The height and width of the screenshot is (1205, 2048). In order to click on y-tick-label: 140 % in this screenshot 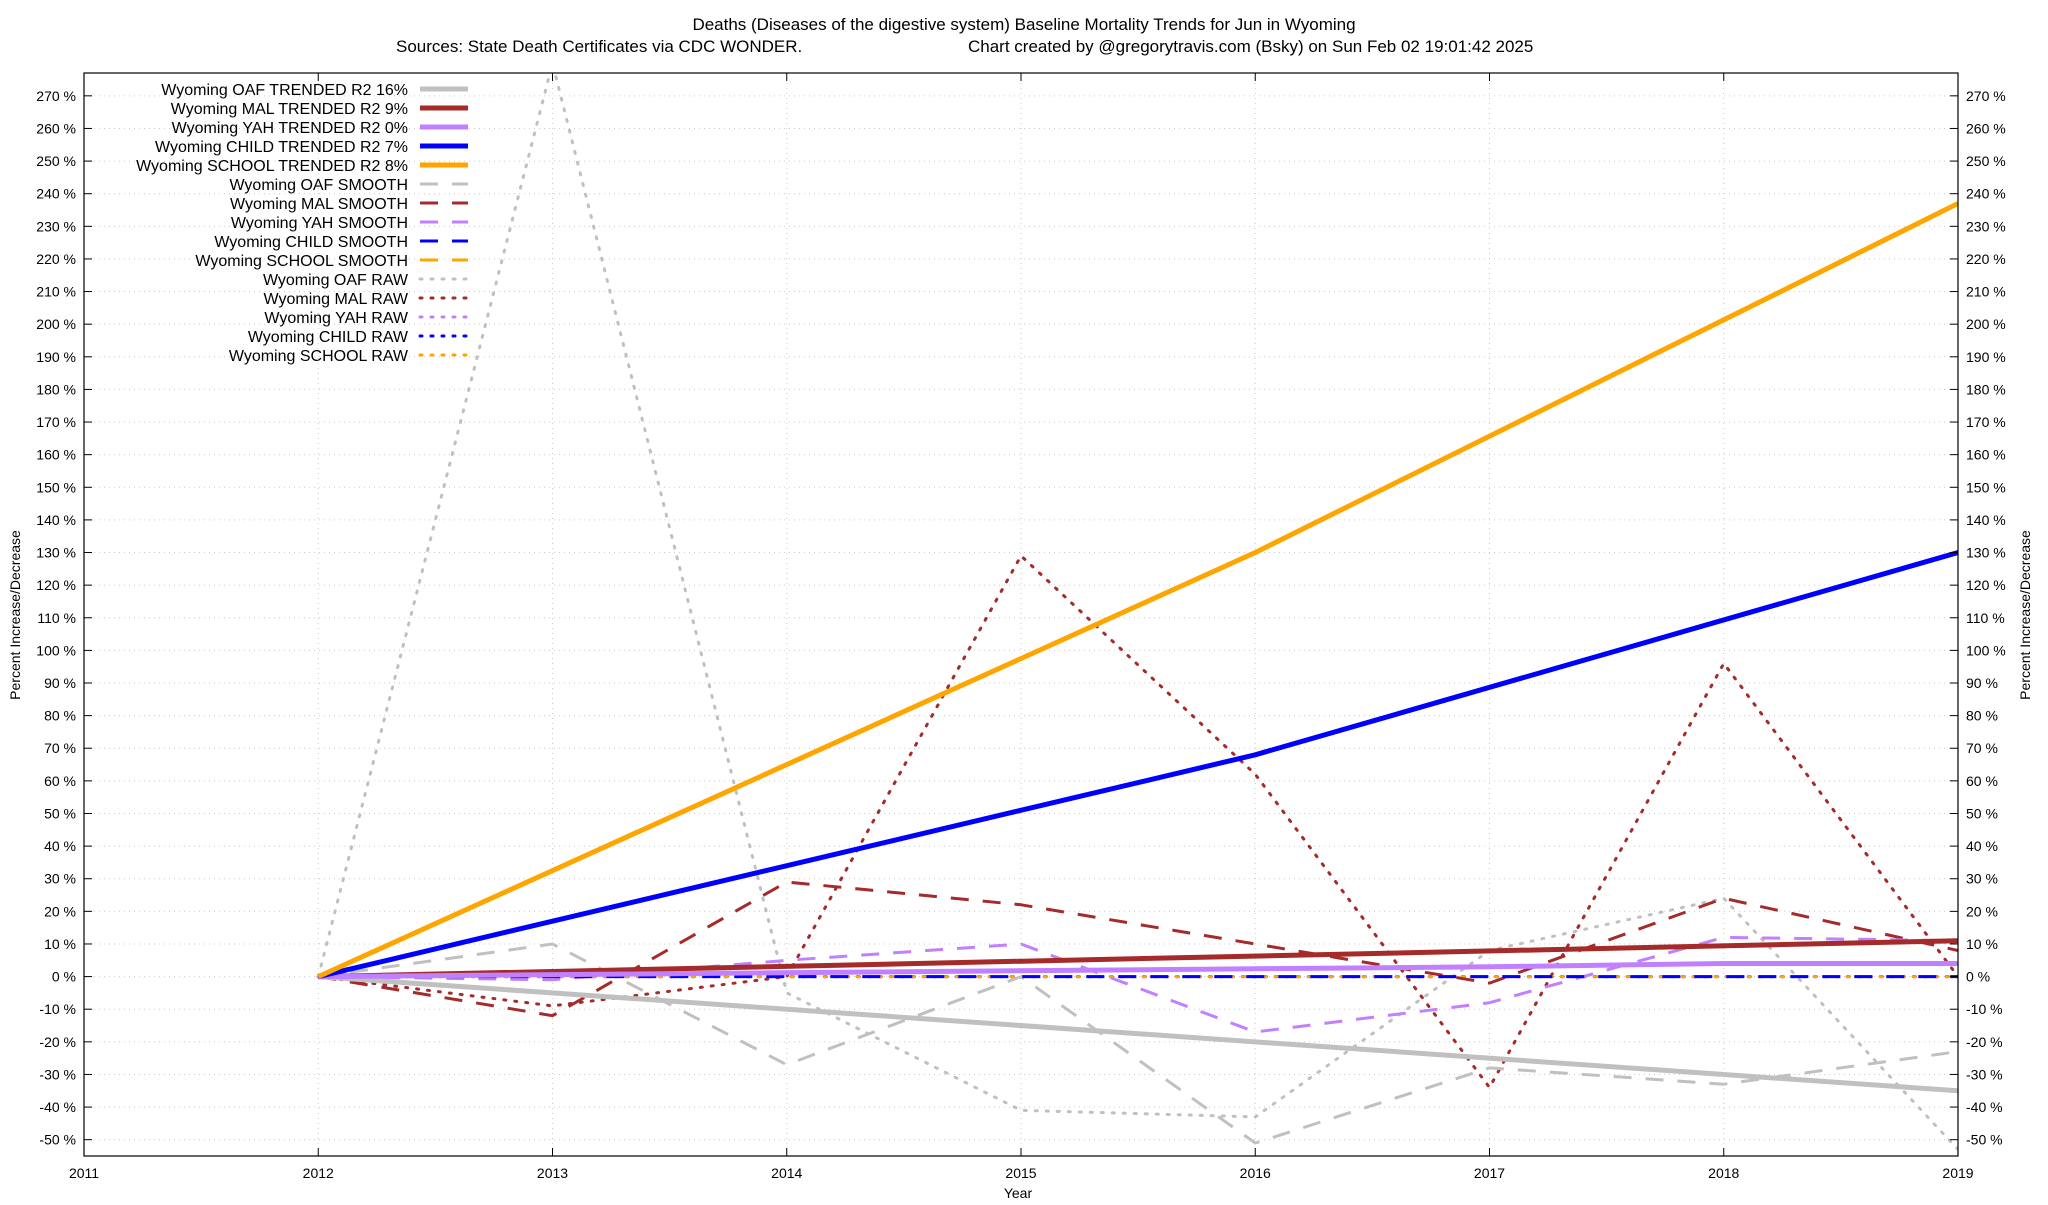, I will do `click(56, 520)`.